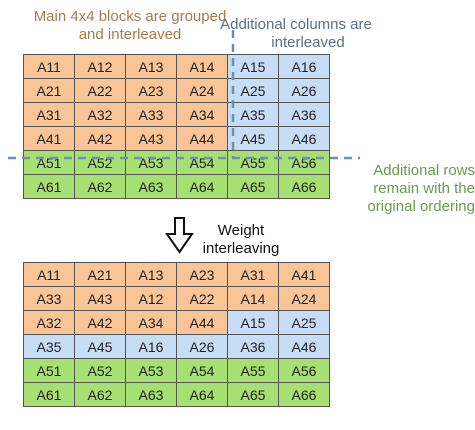 The image size is (475, 430). What do you see at coordinates (100, 275) in the screenshot?
I see `matrix-cell: A21` at bounding box center [100, 275].